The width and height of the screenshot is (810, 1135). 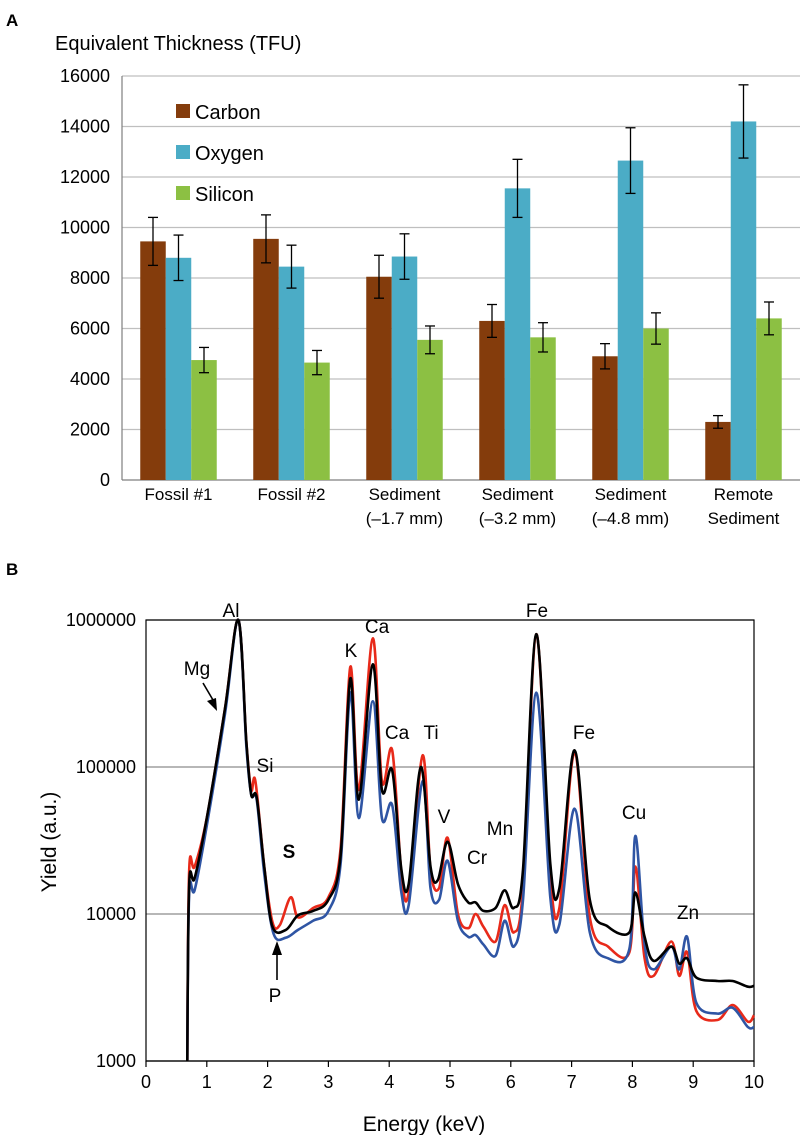 What do you see at coordinates (289, 852) in the screenshot?
I see `peak-label: S` at bounding box center [289, 852].